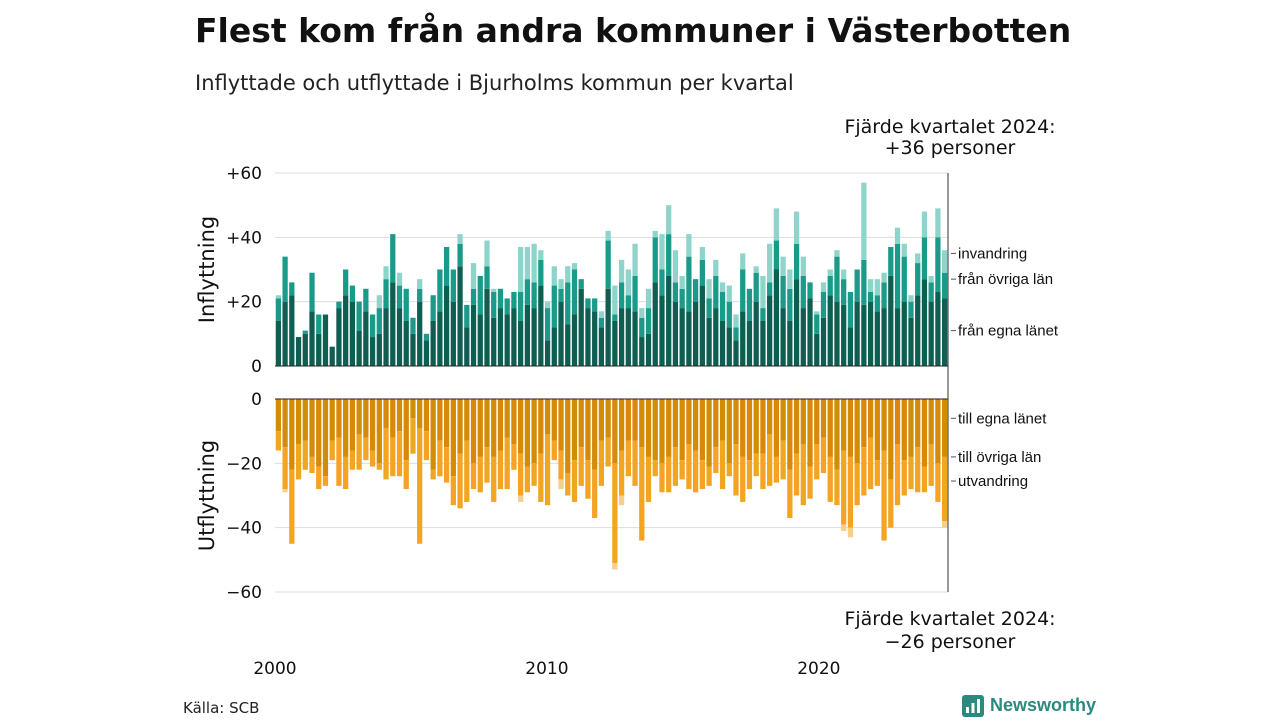  Describe the element at coordinates (256, 367) in the screenshot. I see `y-tick-label: 0` at that location.